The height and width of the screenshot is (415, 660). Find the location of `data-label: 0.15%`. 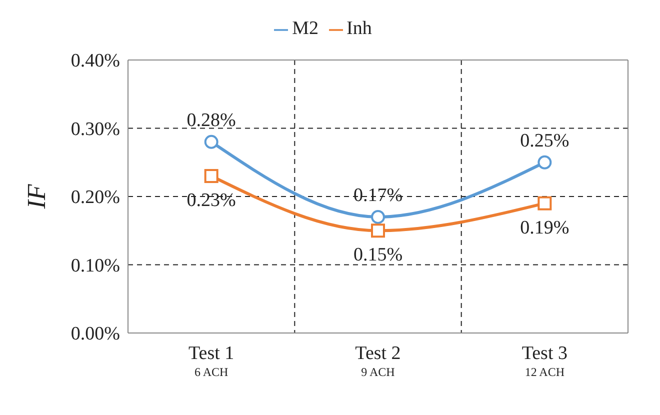

data-label: 0.15% is located at coordinates (378, 255).